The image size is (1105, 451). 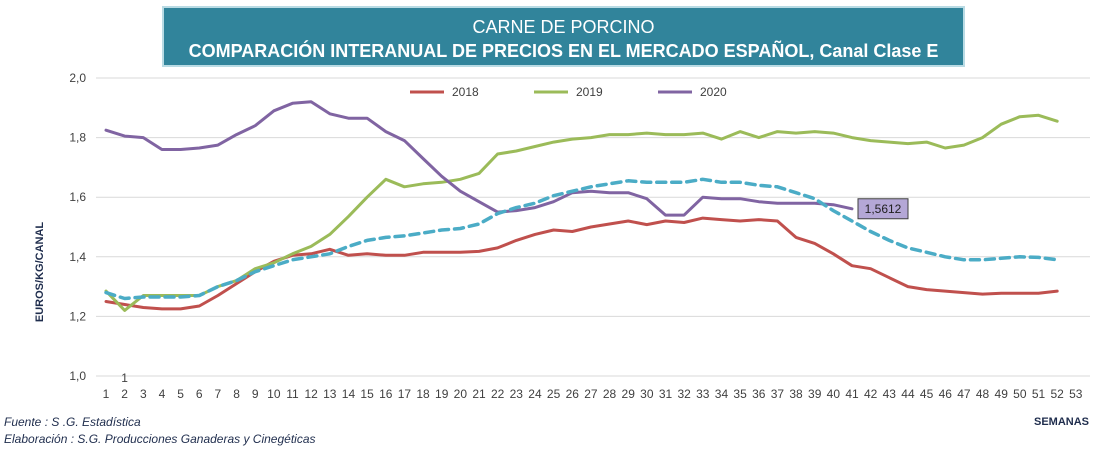 What do you see at coordinates (274, 394) in the screenshot?
I see `x-tick-label: 10` at bounding box center [274, 394].